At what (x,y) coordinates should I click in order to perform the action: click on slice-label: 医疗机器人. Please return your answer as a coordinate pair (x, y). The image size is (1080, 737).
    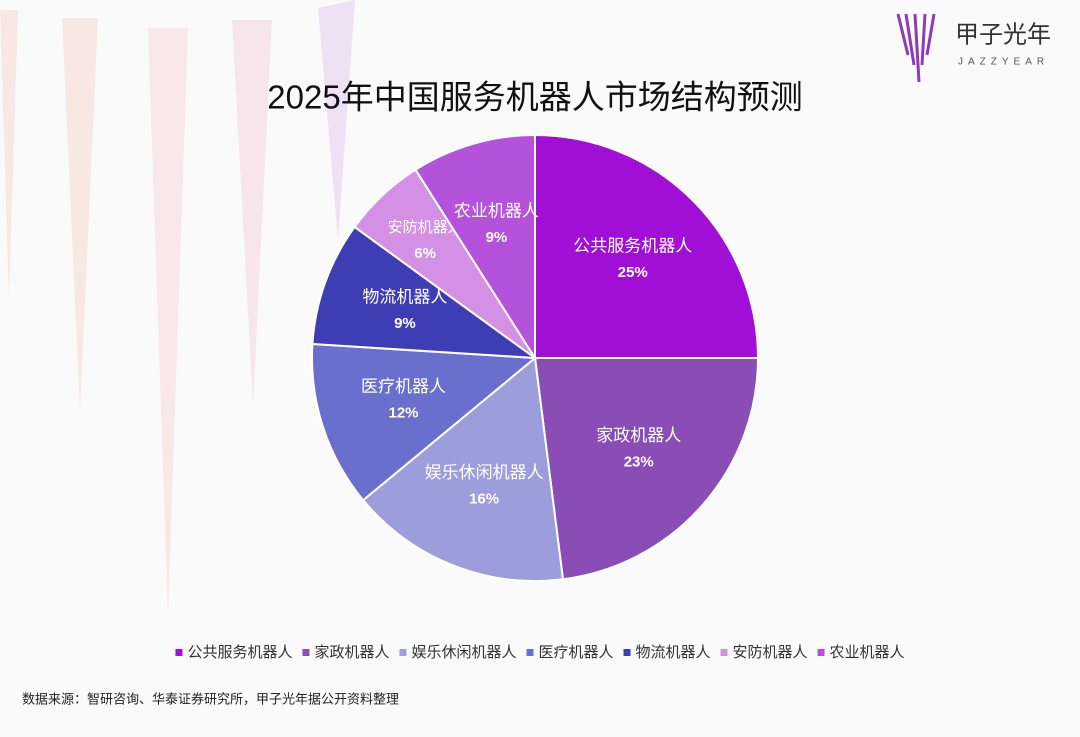
    Looking at the image, I should click on (403, 386).